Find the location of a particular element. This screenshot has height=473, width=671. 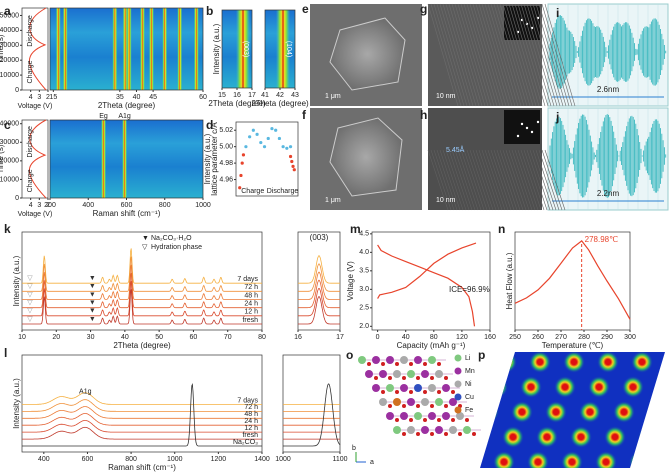

legend-label: Mn is located at coordinates (470, 371).